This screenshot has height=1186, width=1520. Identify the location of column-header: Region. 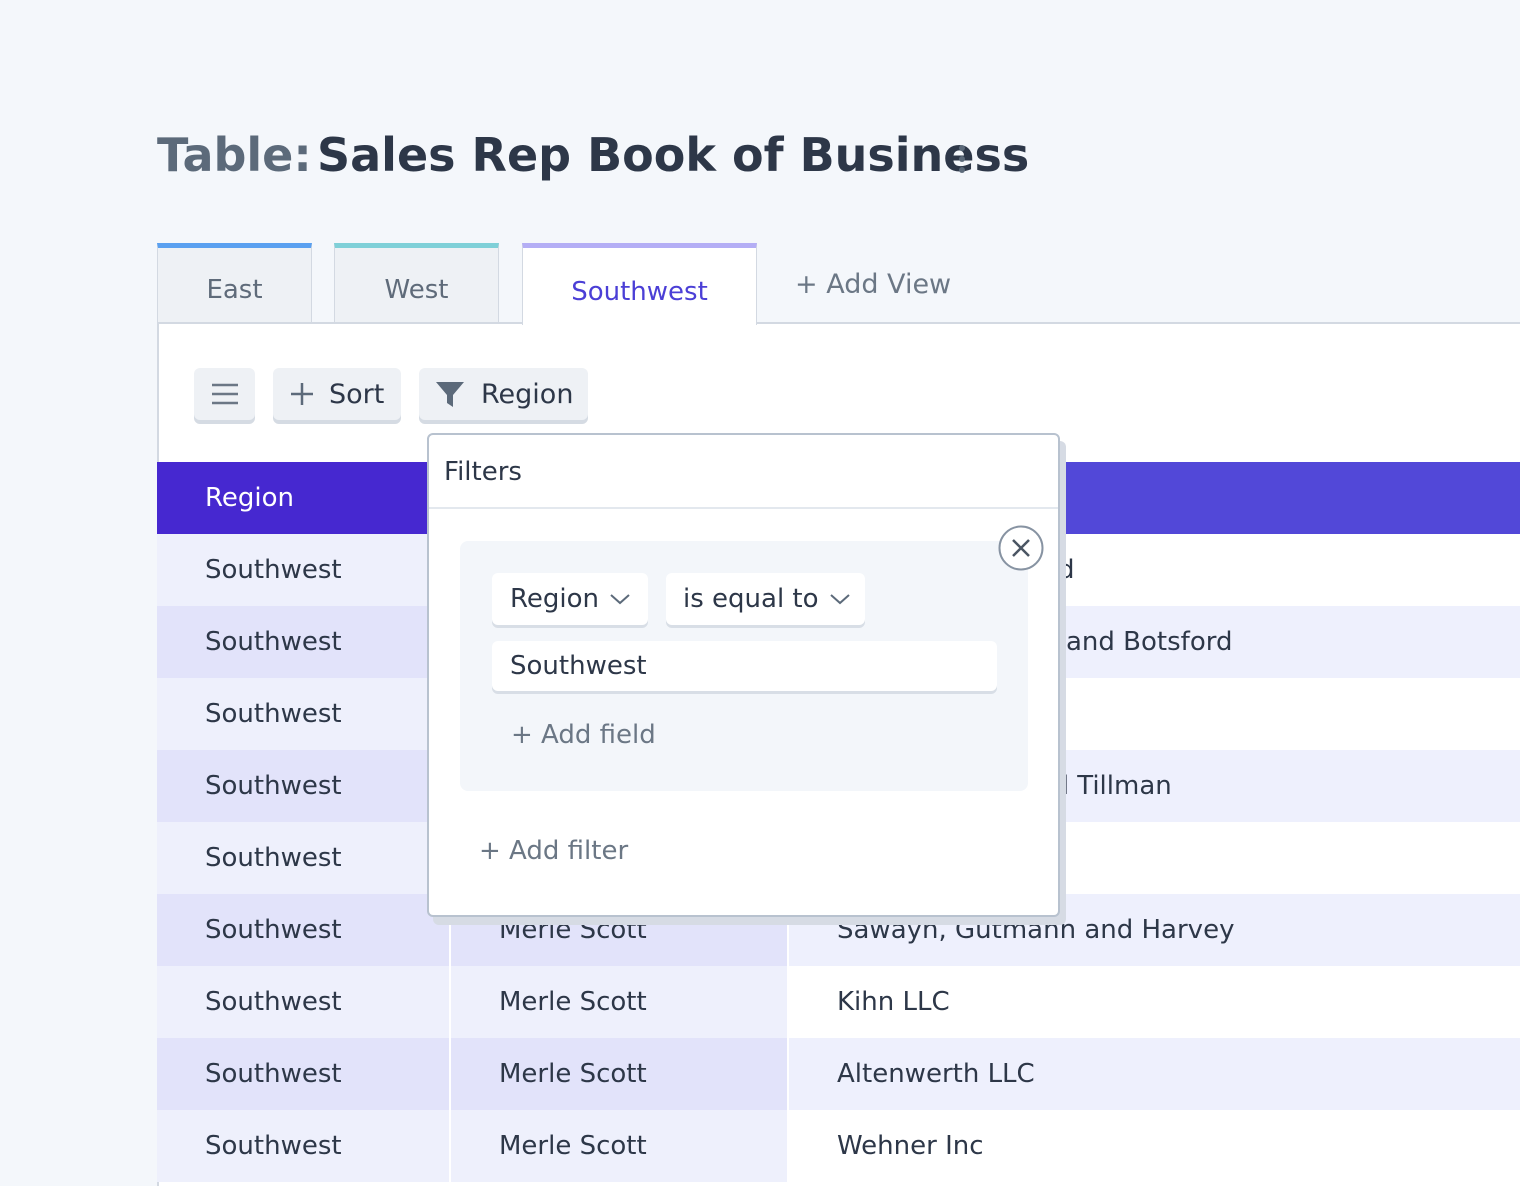
(250, 498).